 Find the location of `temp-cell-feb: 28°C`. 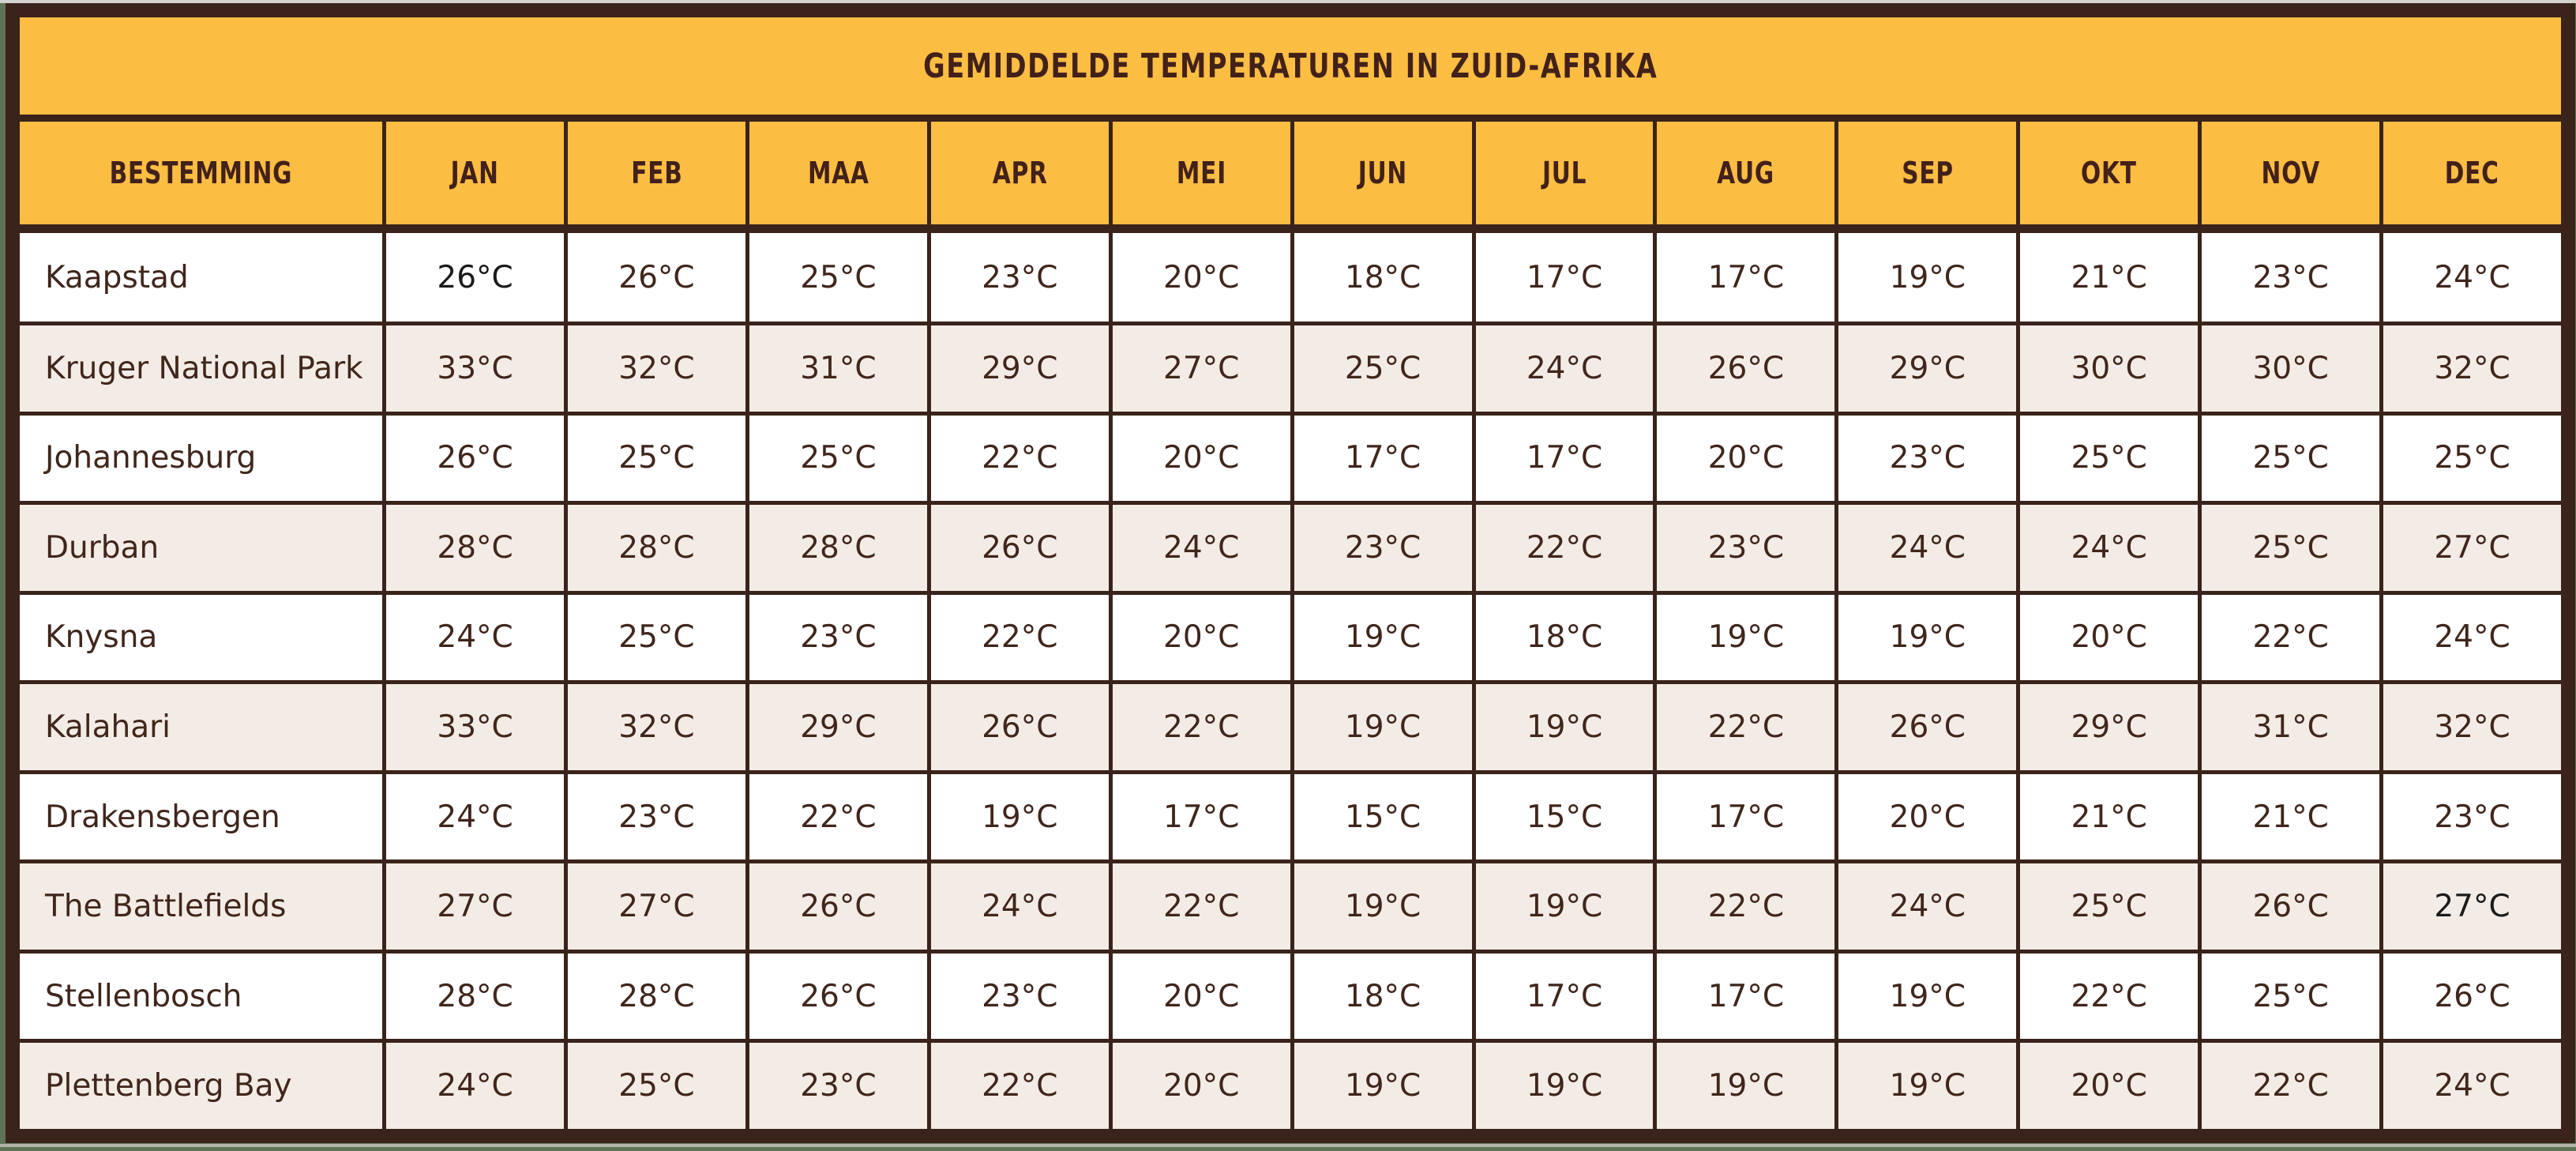

temp-cell-feb: 28°C is located at coordinates (656, 548).